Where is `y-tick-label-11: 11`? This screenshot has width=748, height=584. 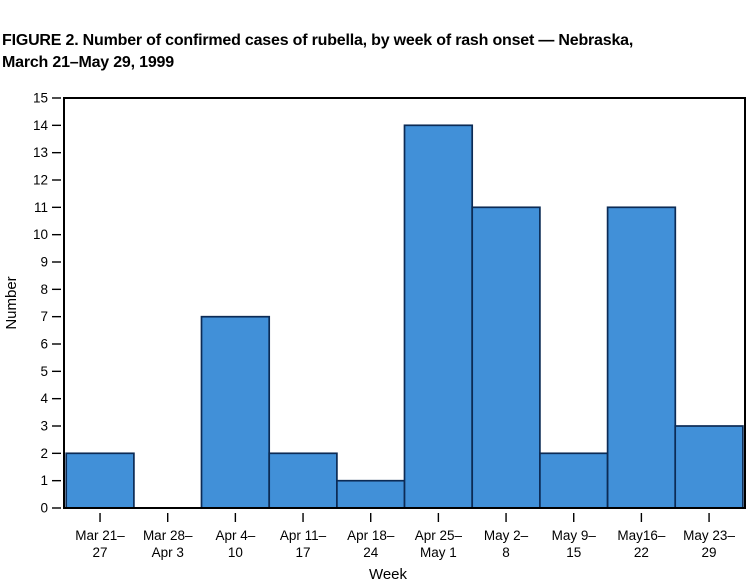 y-tick-label-11: 11 is located at coordinates (41, 207).